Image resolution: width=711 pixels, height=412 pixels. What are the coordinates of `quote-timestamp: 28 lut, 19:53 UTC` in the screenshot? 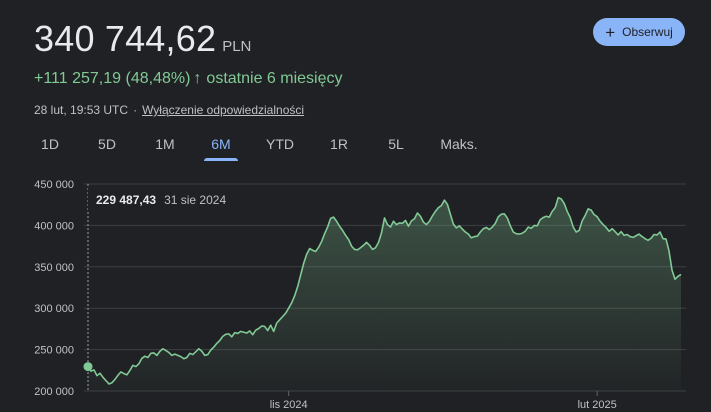 It's located at (81, 110).